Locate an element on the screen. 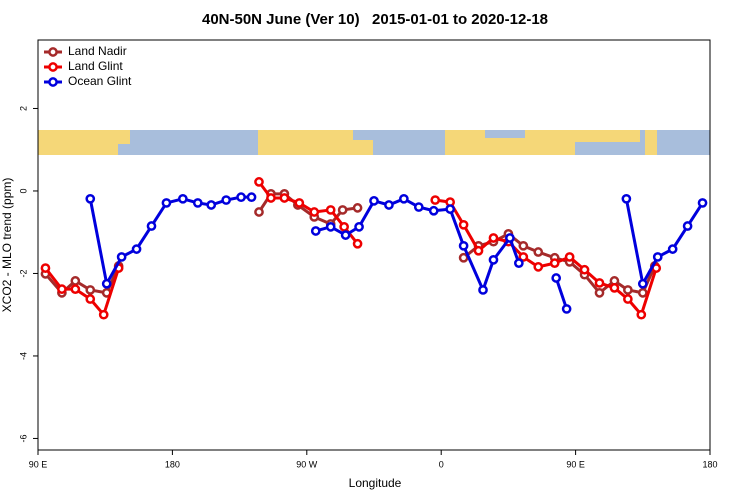  y-tick-label: -4 is located at coordinates (23, 356).